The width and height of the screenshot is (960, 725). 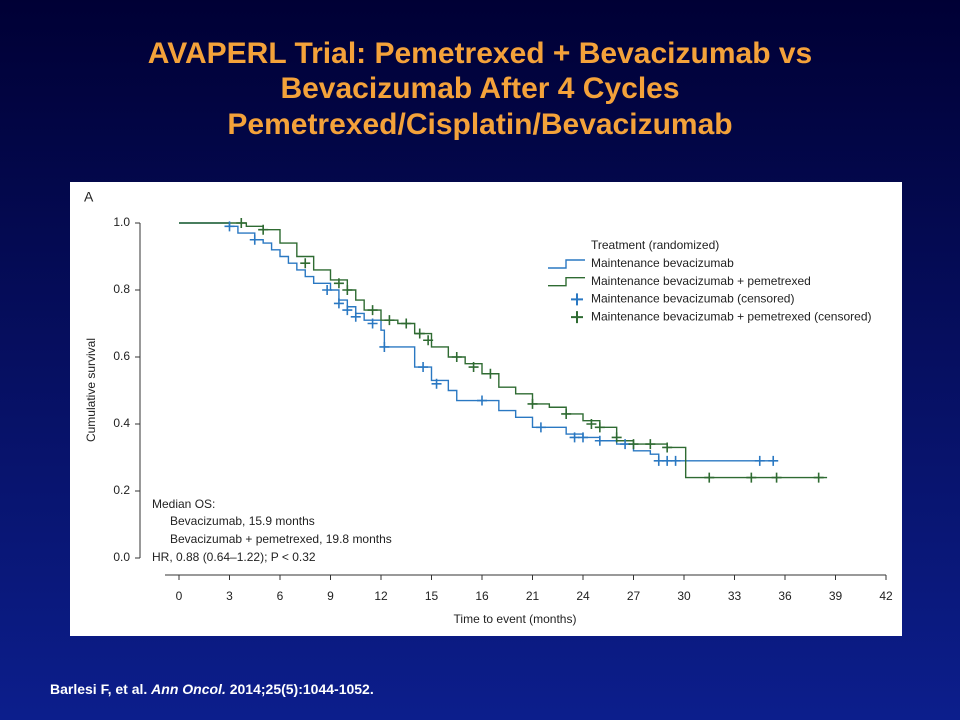 I want to click on annotation: HR, 0.88 (0.64–1.22); P < 0.32, so click(x=234, y=557).